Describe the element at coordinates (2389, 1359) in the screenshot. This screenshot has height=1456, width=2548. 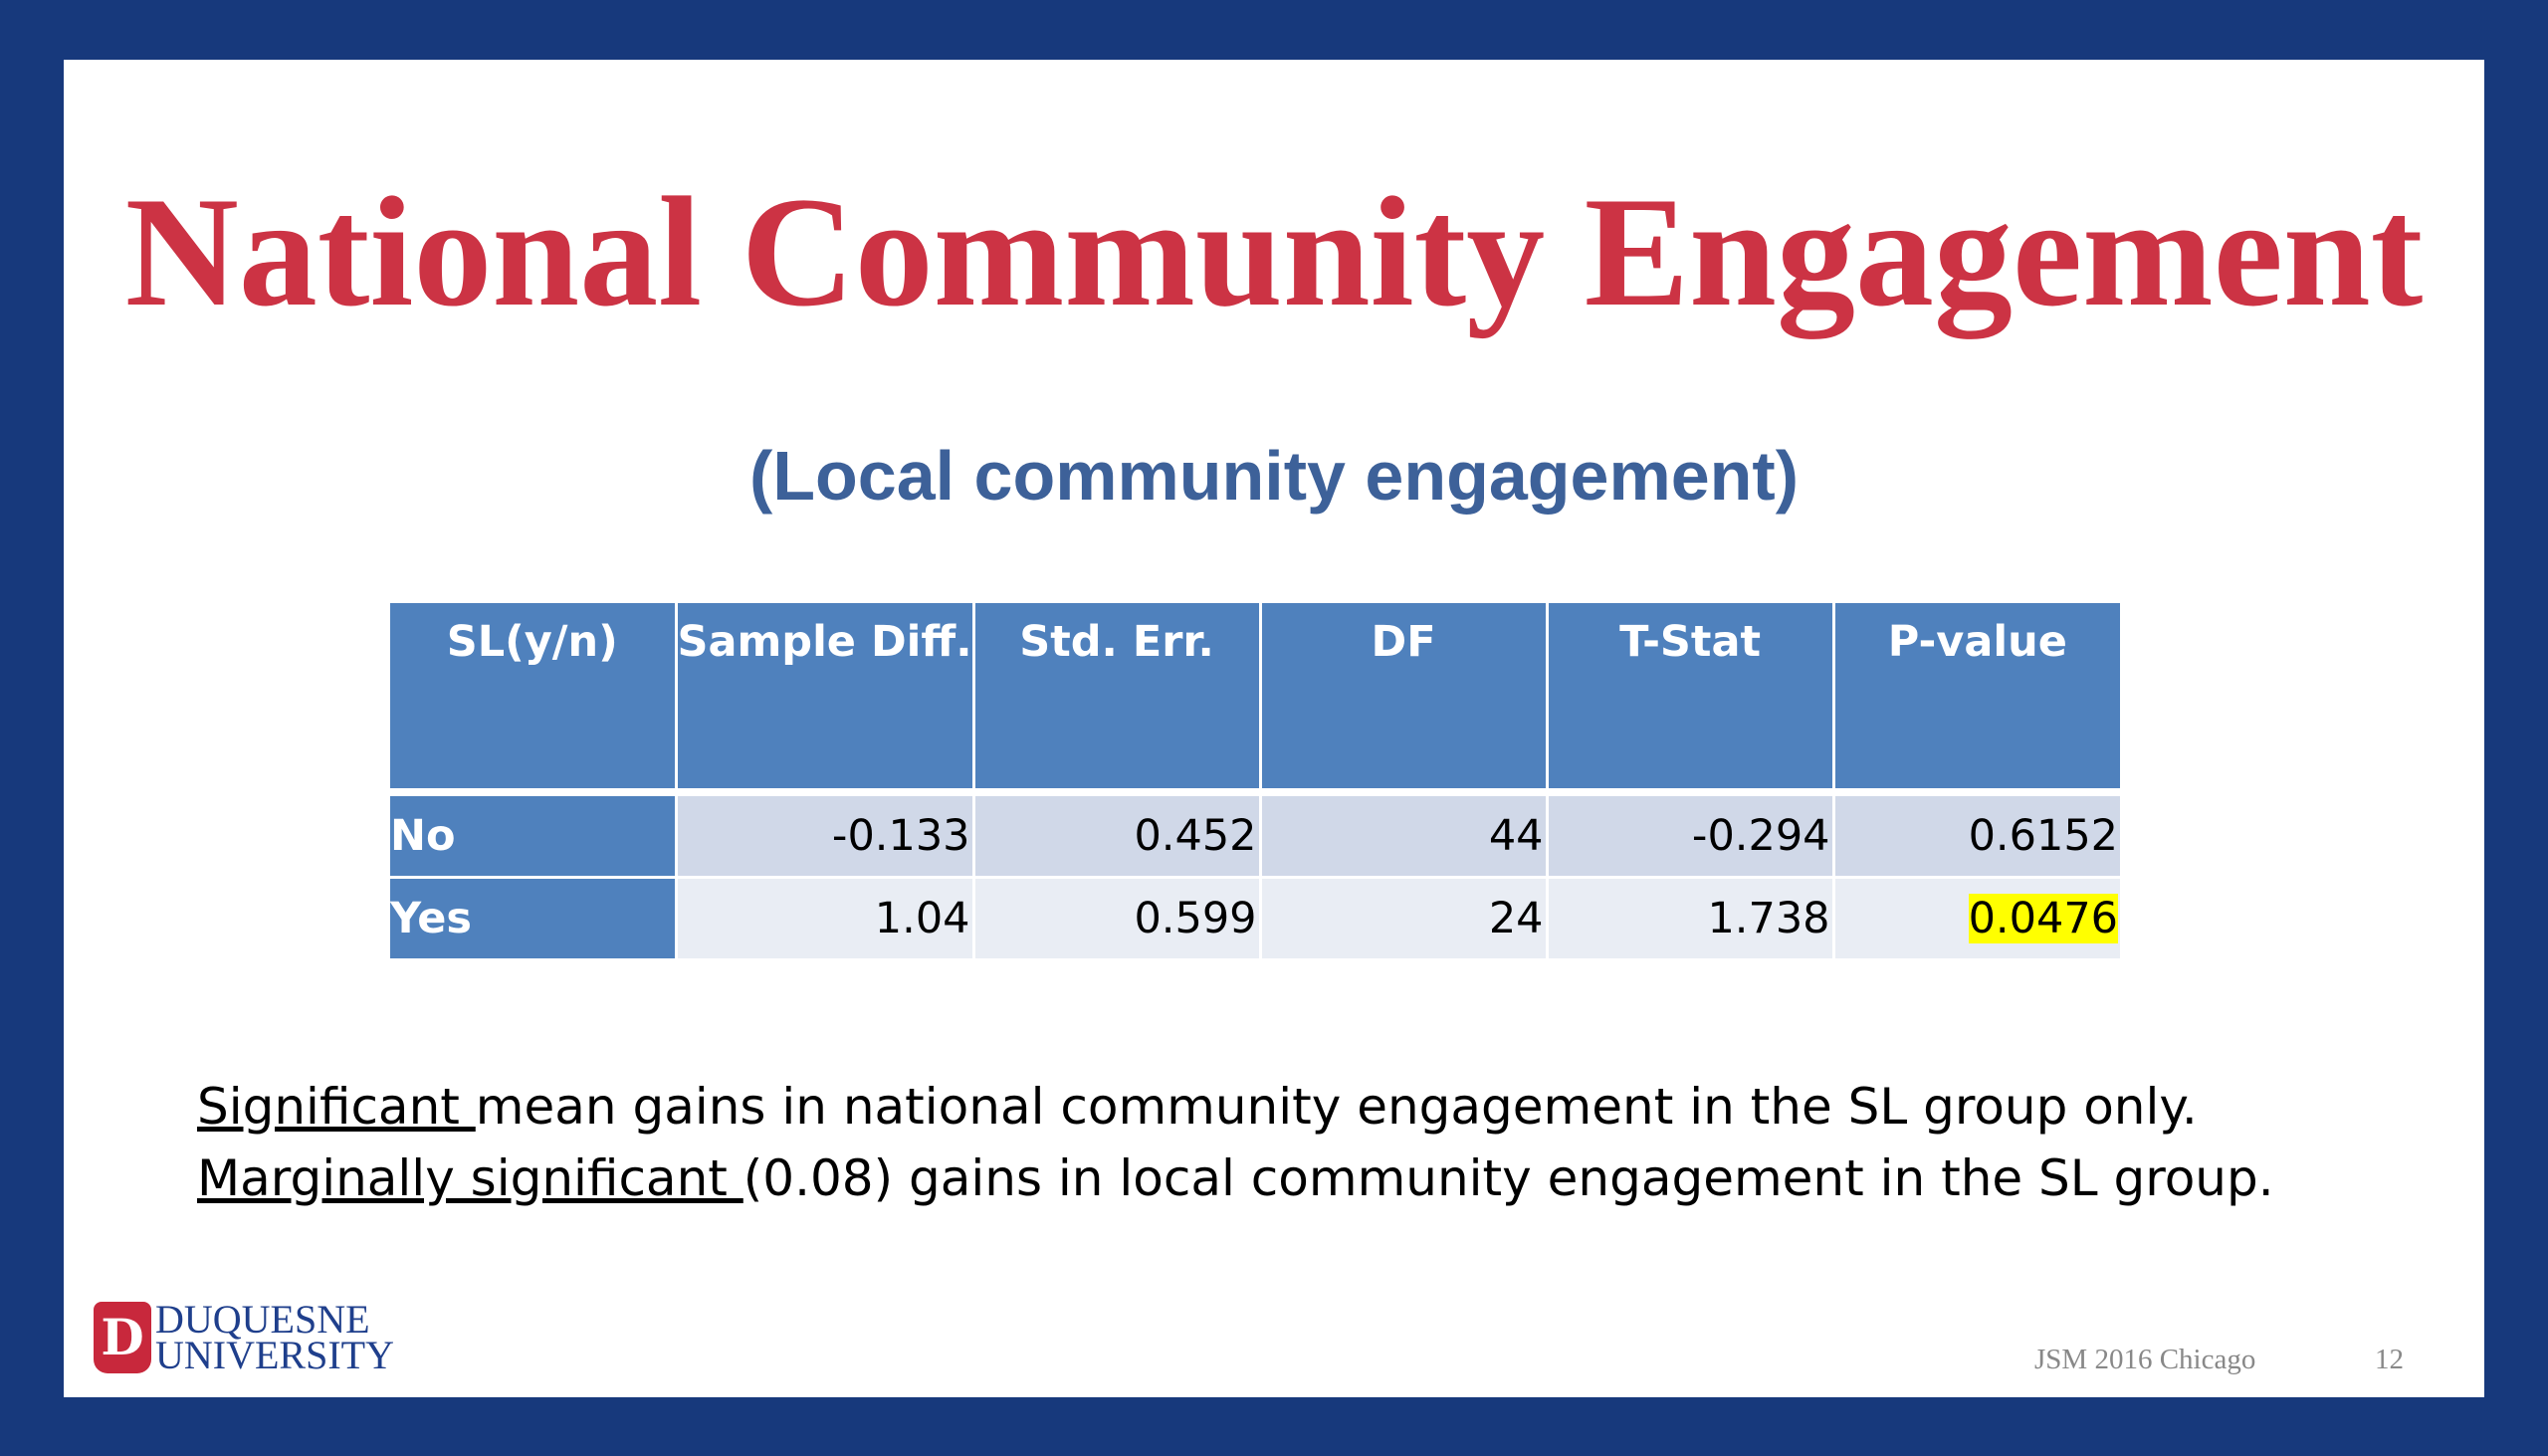
I see `page-number: 12` at that location.